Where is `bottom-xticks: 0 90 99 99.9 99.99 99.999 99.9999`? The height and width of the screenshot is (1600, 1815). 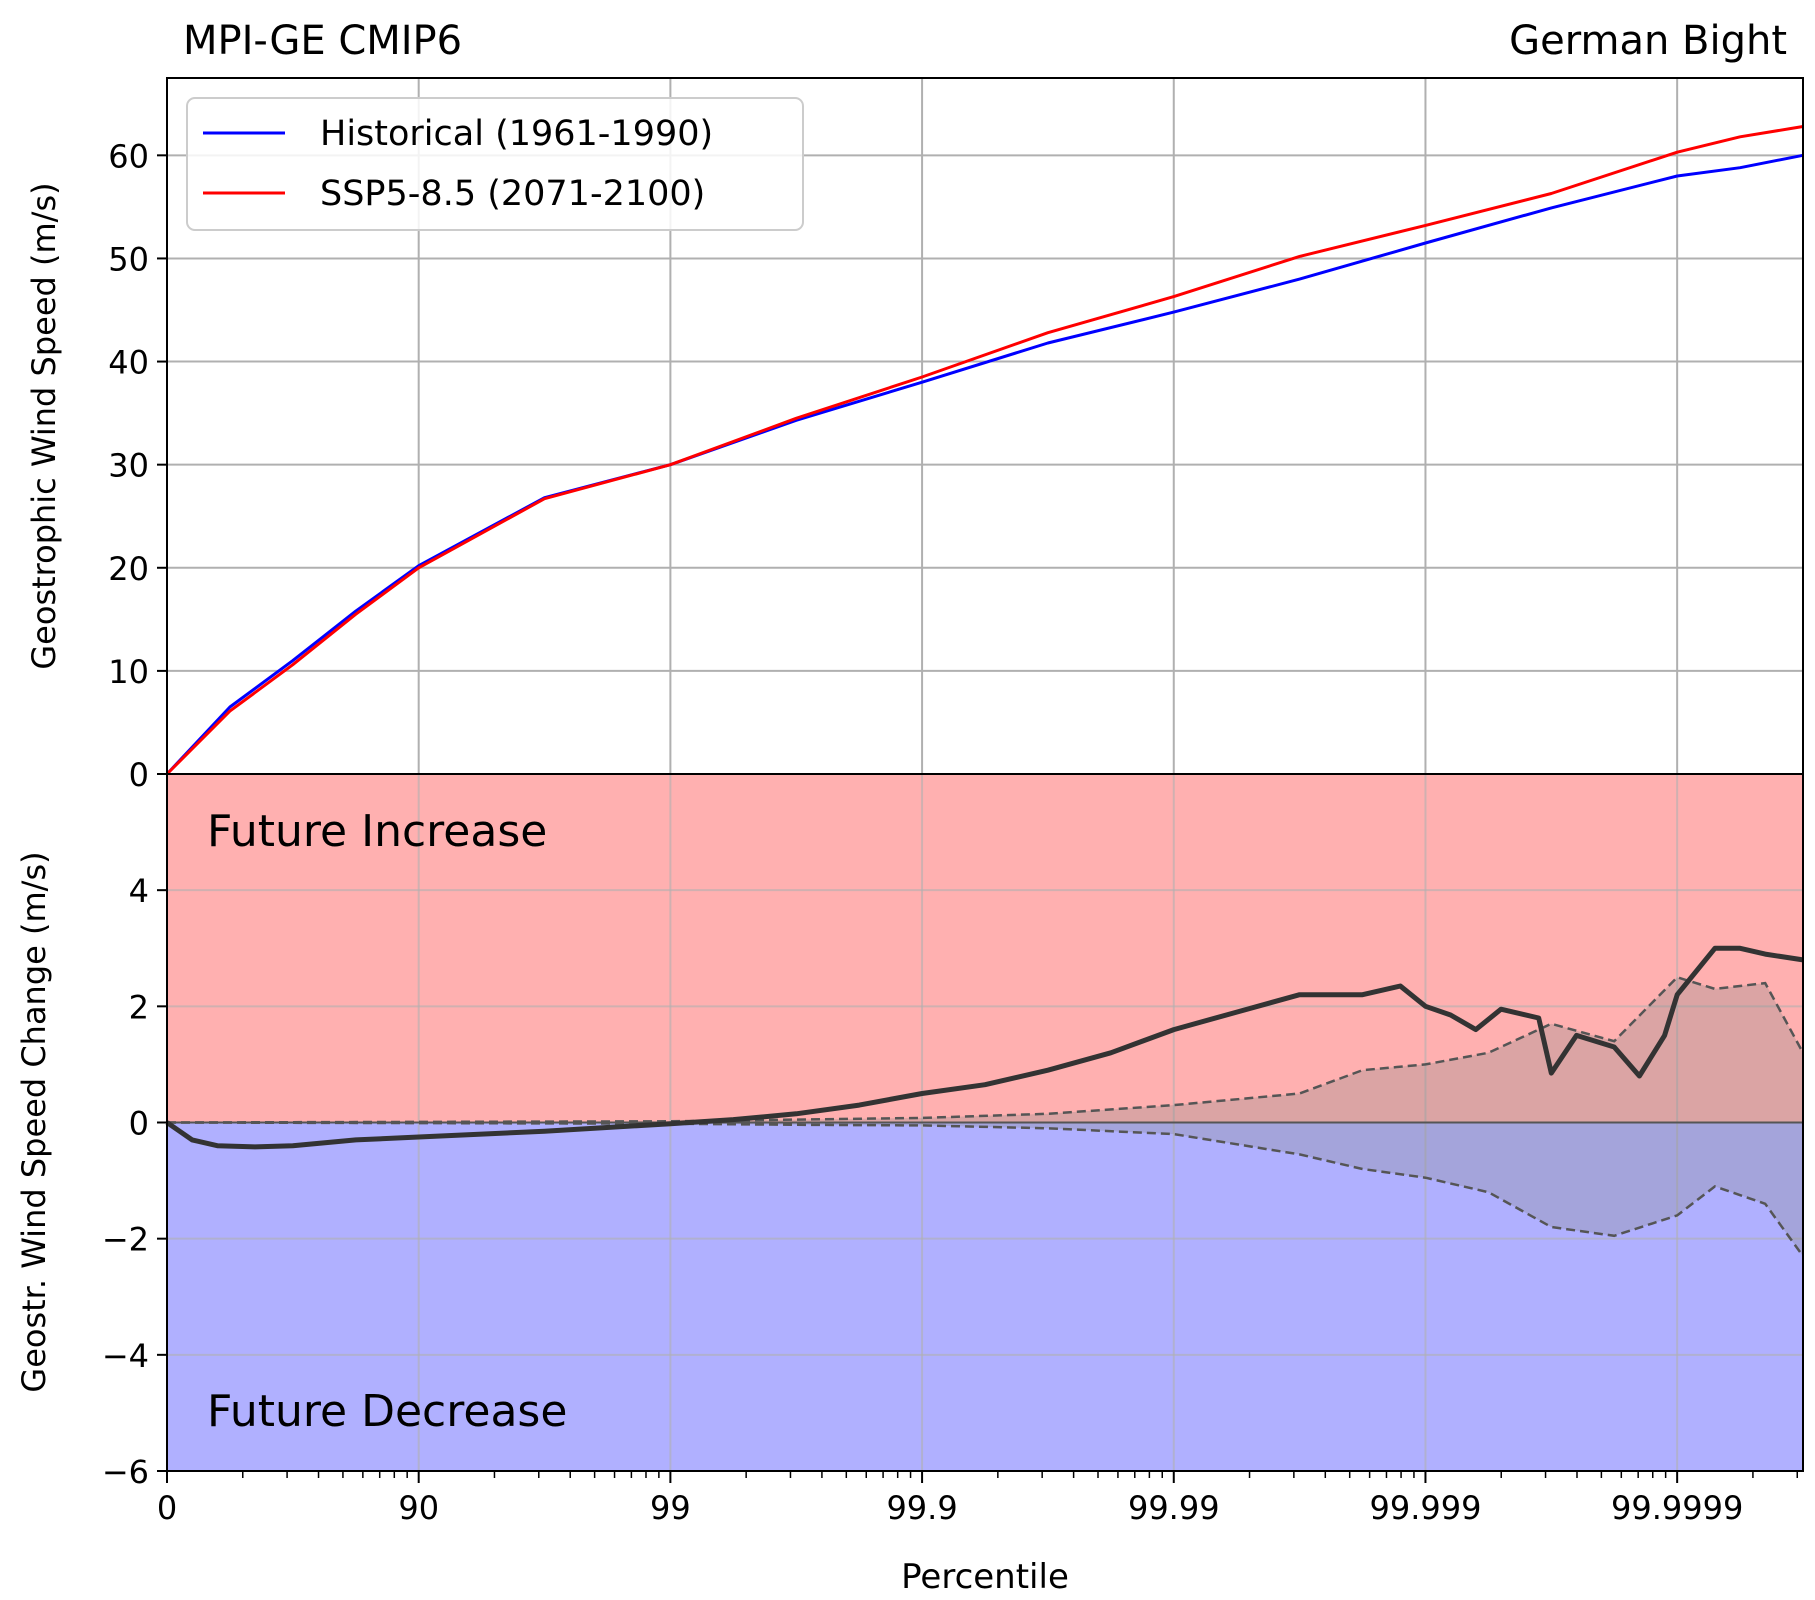
bottom-xticks: 0 90 99 99.9 99.99 99.999 99.9999 is located at coordinates (977, 1499).